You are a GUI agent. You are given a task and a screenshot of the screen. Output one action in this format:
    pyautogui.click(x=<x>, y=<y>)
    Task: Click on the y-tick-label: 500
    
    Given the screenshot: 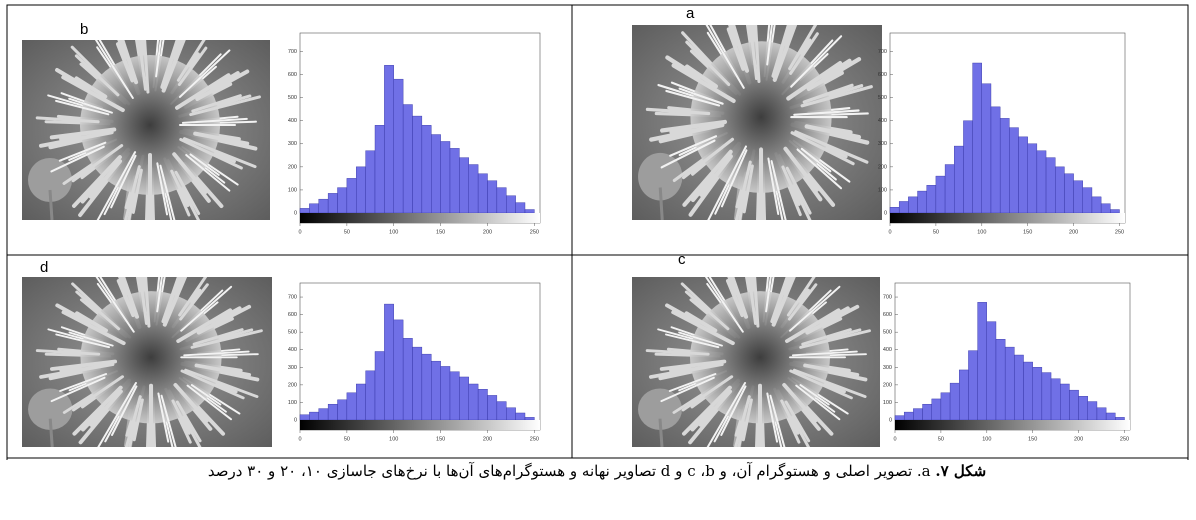 What is the action you would take?
    pyautogui.click(x=292, y=98)
    